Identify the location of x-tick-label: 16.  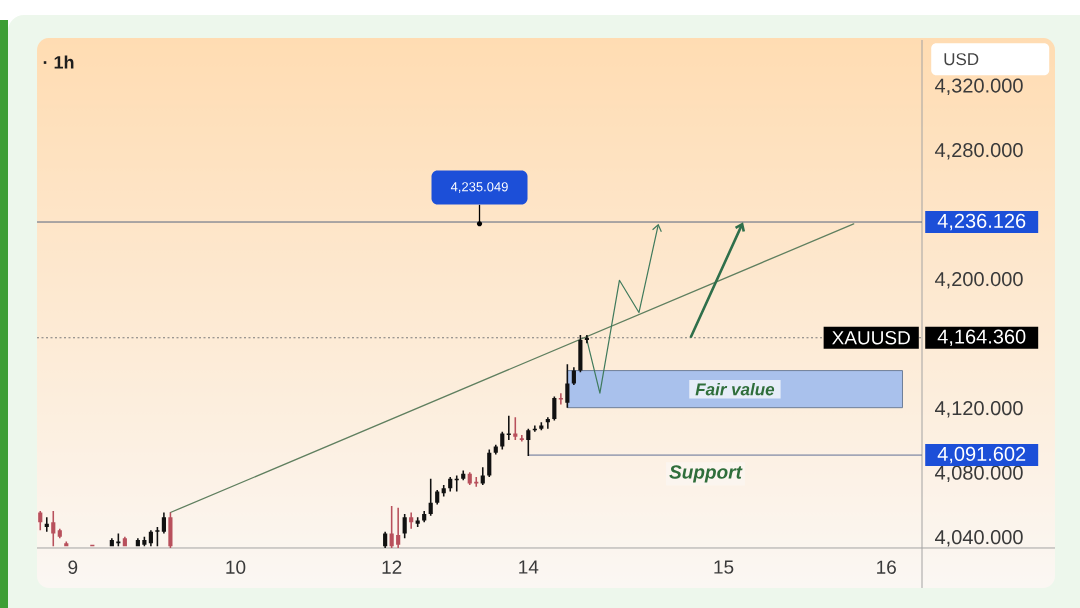
(886, 567).